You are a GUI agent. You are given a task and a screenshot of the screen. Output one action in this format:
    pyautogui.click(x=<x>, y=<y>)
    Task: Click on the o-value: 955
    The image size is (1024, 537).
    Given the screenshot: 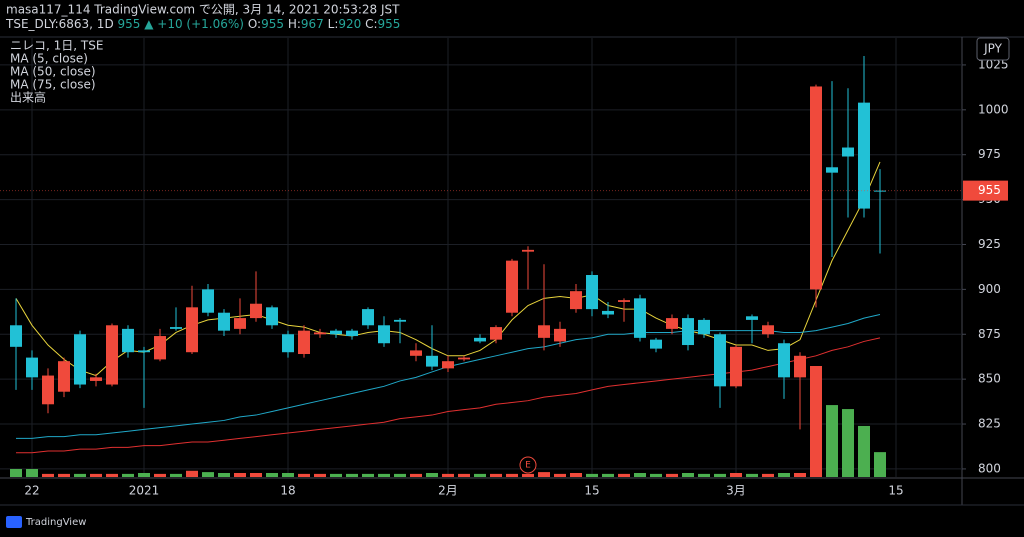 What is the action you would take?
    pyautogui.click(x=272, y=24)
    